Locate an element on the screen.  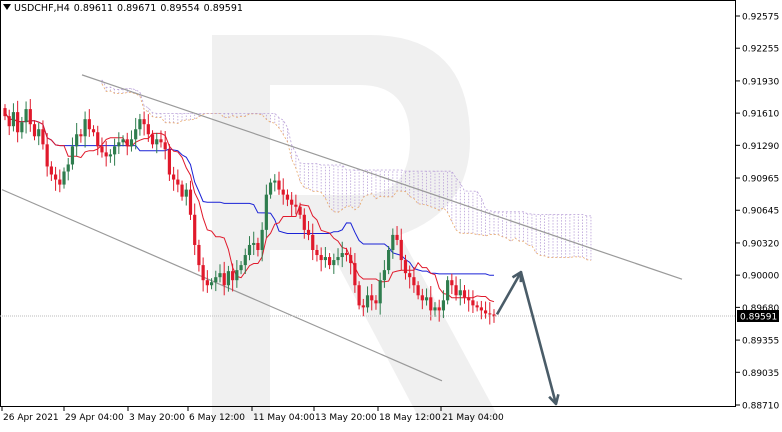
y-tick-label: 0.91610 is located at coordinates (760, 115).